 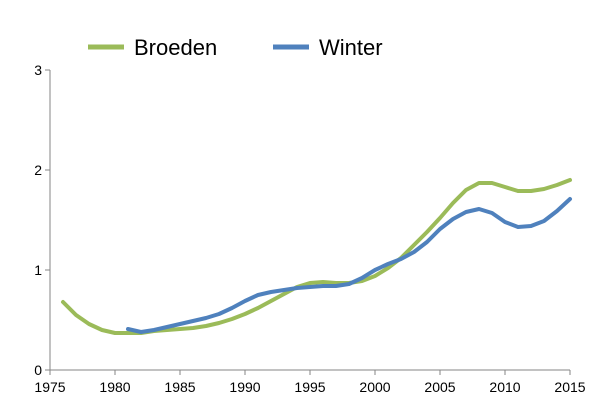 What do you see at coordinates (38, 370) in the screenshot?
I see `y-tick-label: 0` at bounding box center [38, 370].